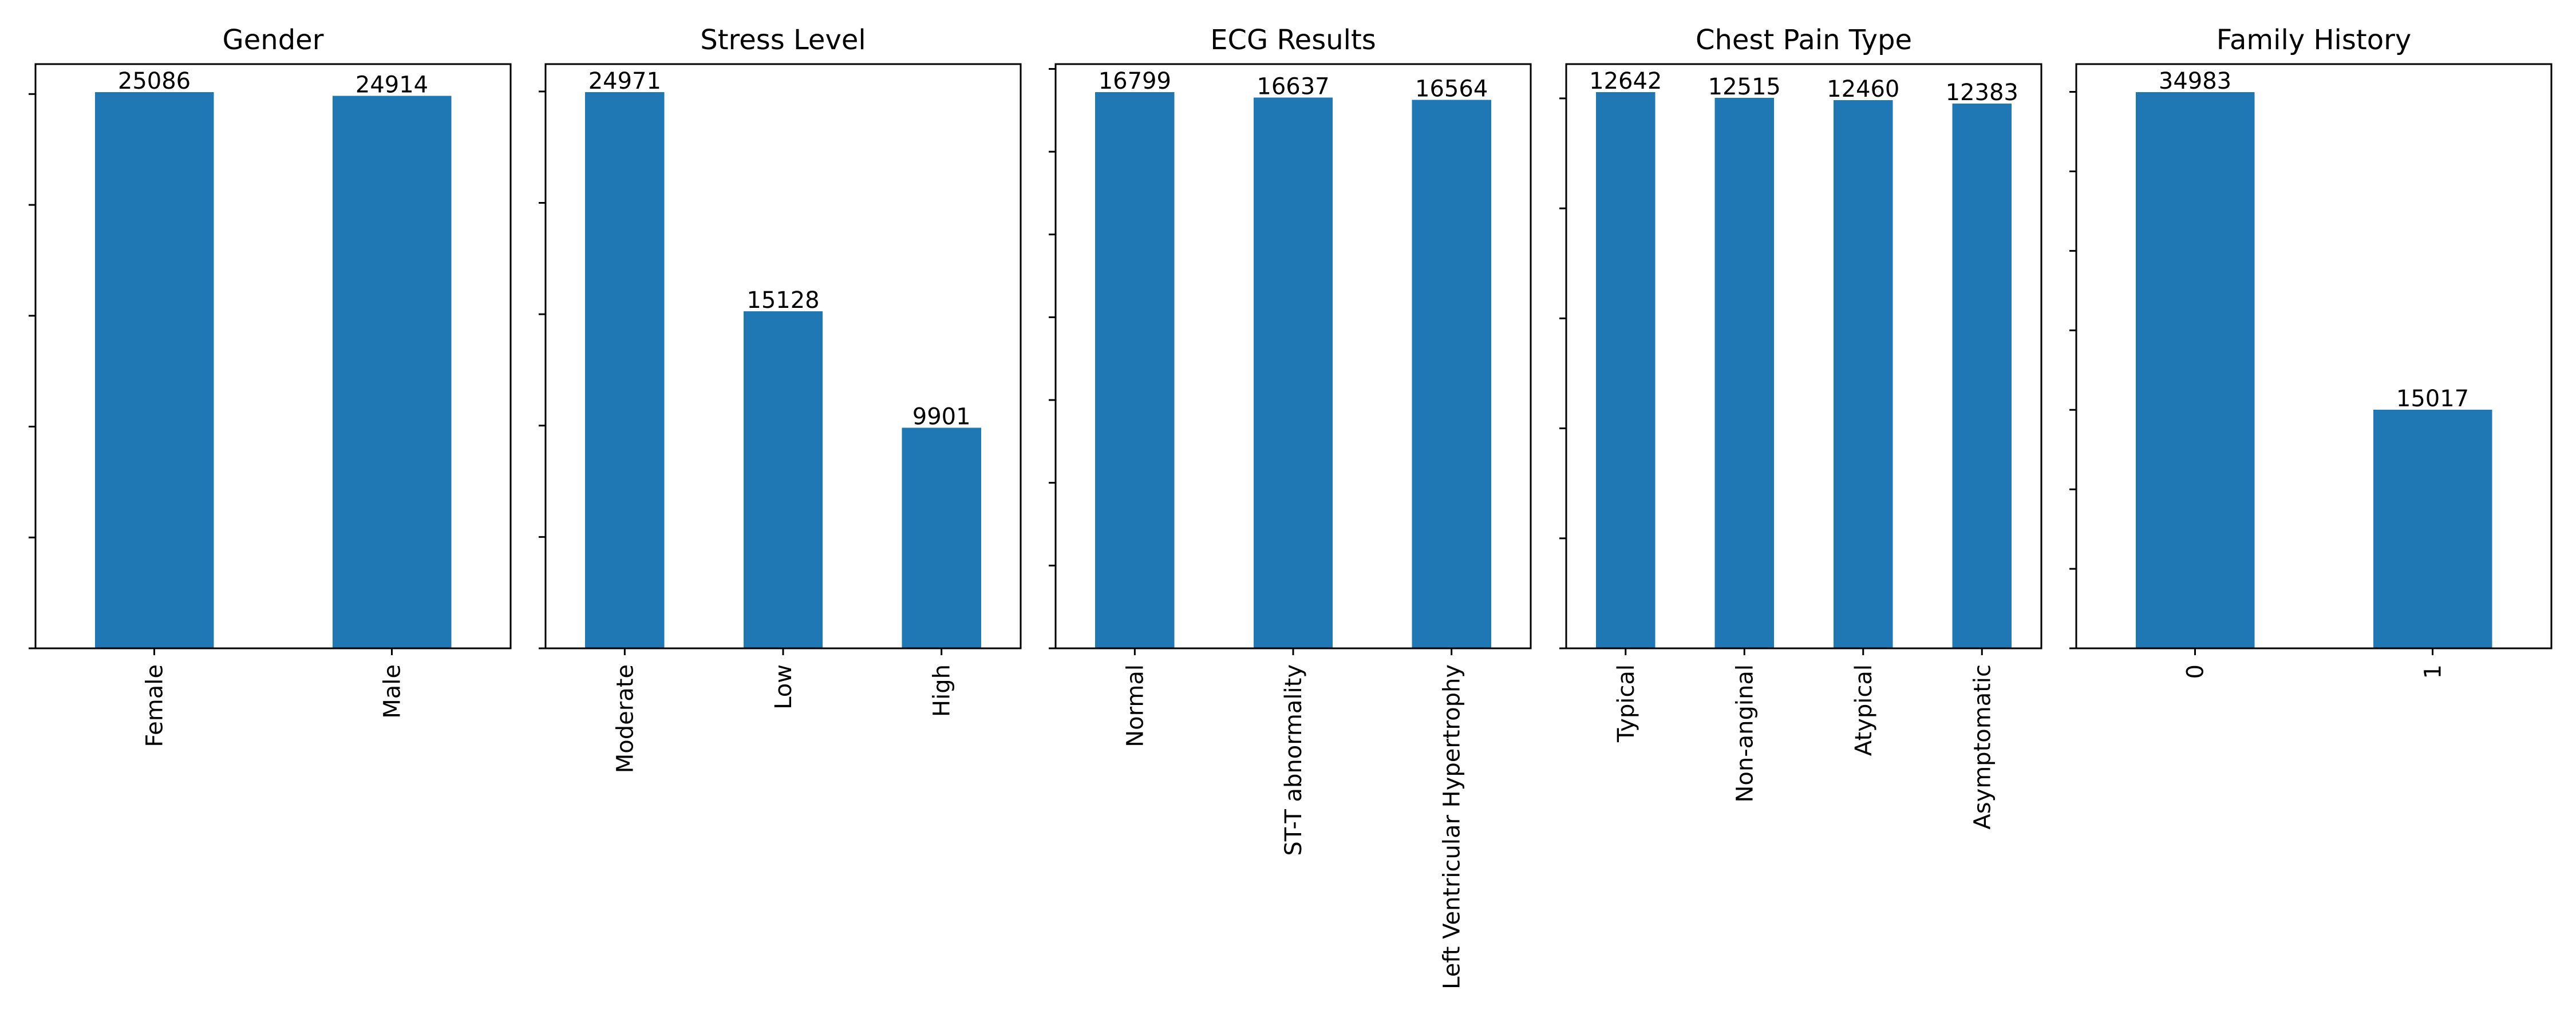 Image resolution: width=2576 pixels, height=1030 pixels. What do you see at coordinates (624, 81) in the screenshot?
I see `data-label: 24971` at bounding box center [624, 81].